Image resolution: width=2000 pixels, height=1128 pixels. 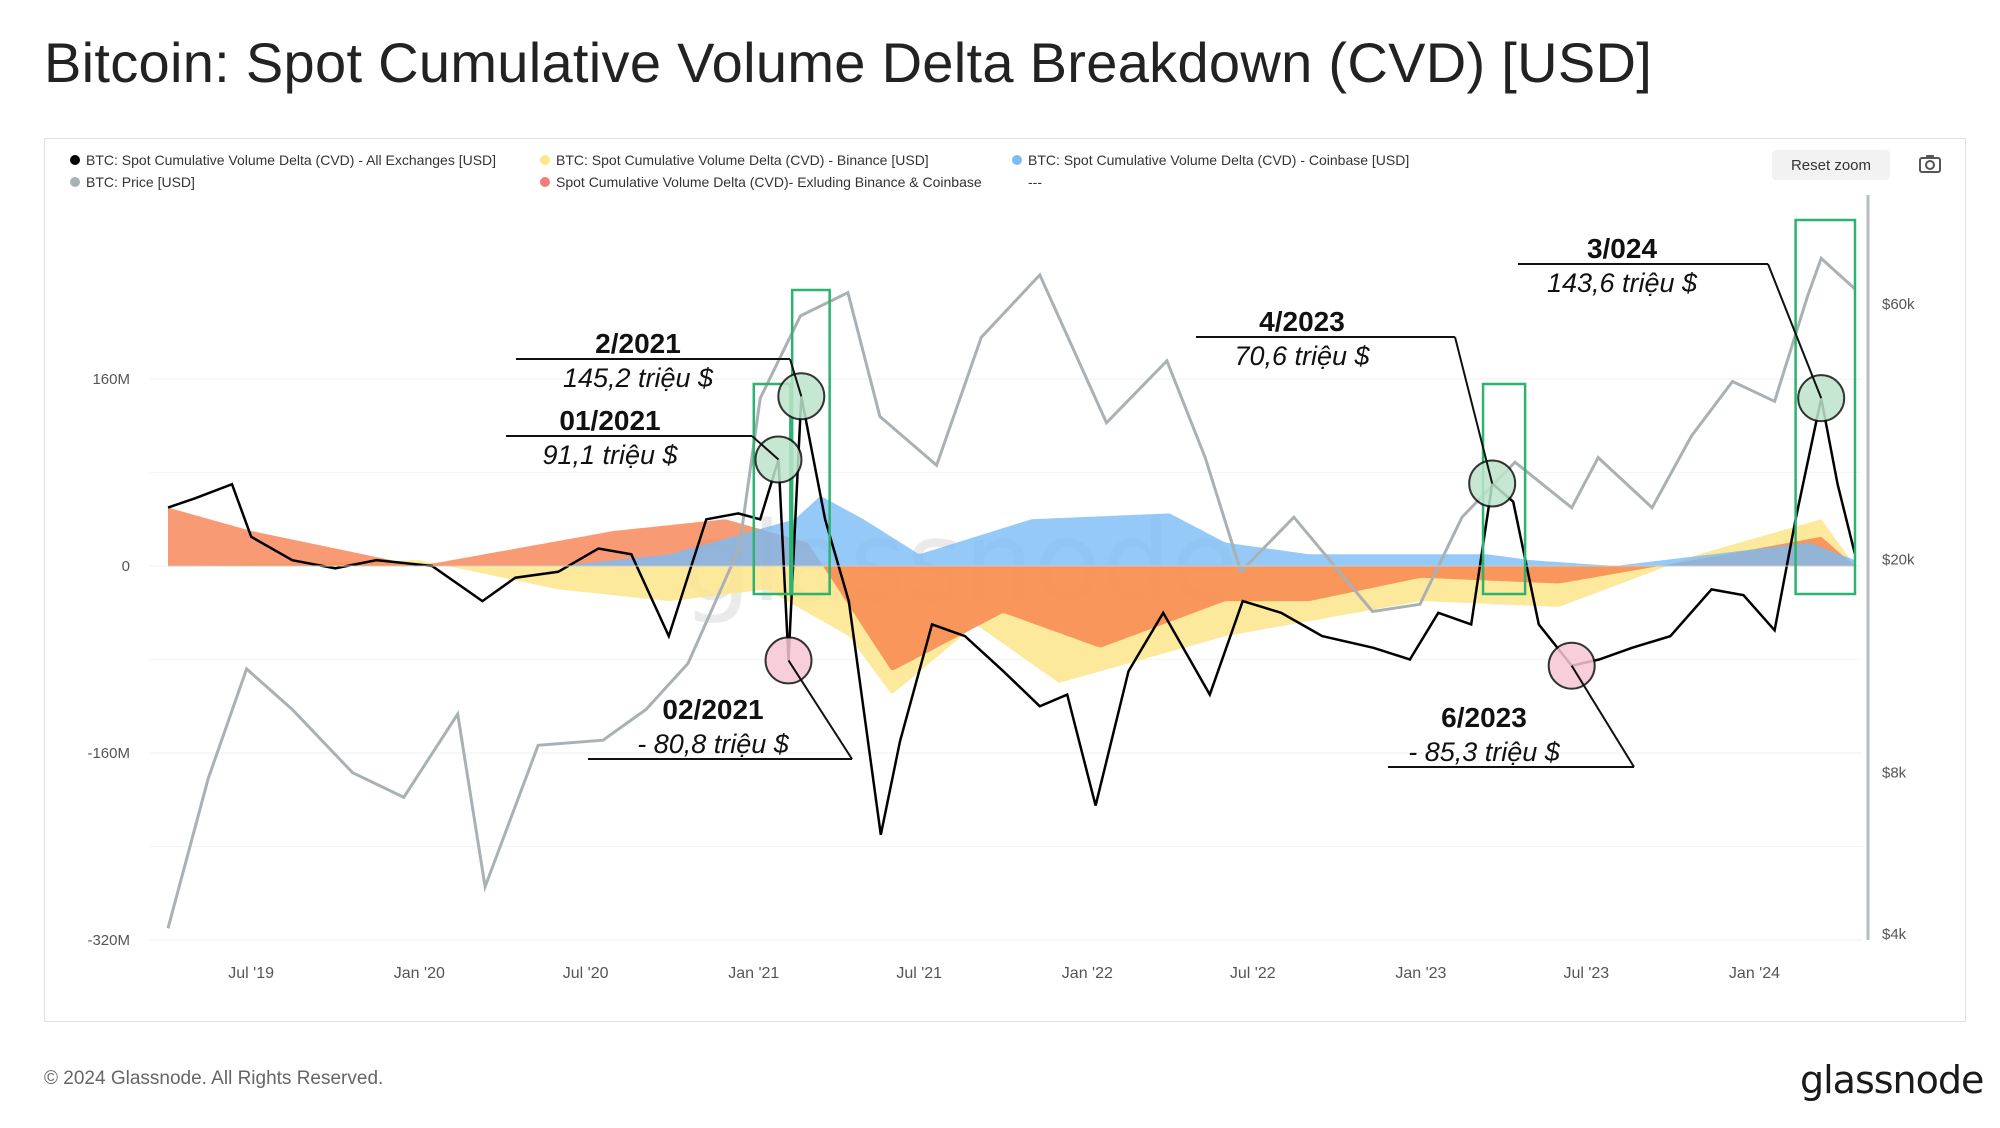 What do you see at coordinates (108, 940) in the screenshot?
I see `y-left-tick-label: -320M` at bounding box center [108, 940].